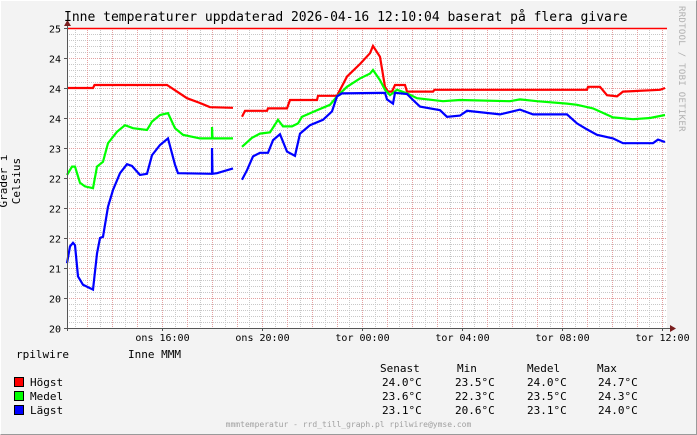  I want to click on legend-col-senast: Senast, so click(400, 368).